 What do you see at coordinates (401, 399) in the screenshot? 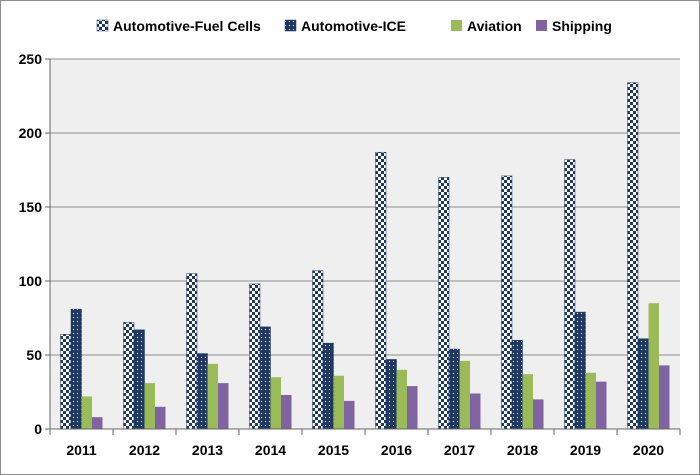
I see `bar-aviation-2016` at bounding box center [401, 399].